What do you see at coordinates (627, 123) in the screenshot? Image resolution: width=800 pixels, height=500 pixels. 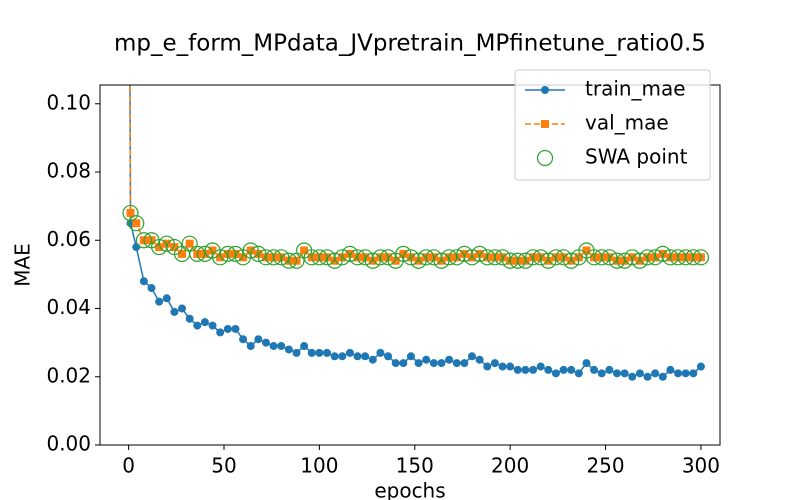 I see `legend-label: val_mae` at bounding box center [627, 123].